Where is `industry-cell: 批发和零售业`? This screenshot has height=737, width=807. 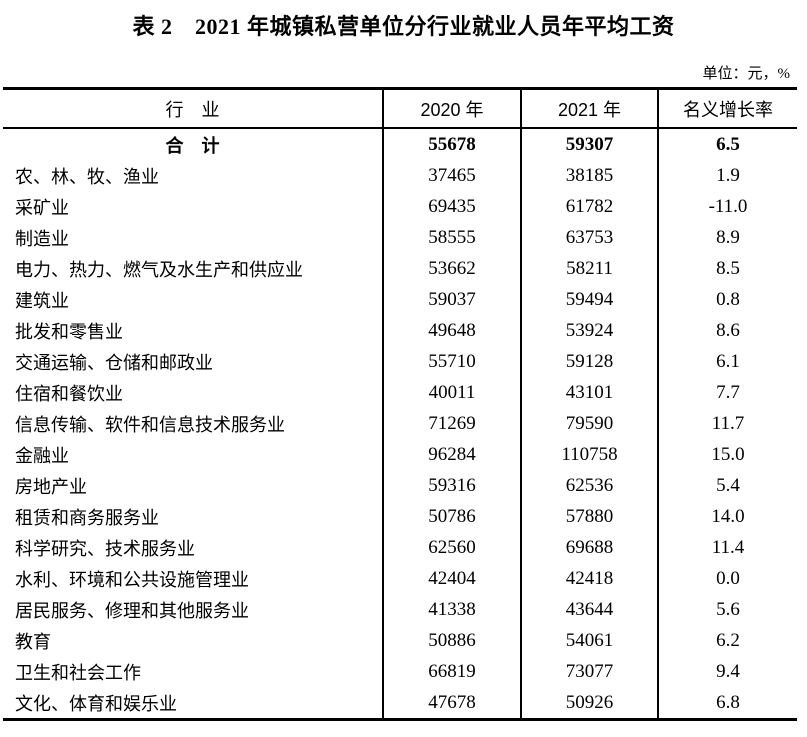
industry-cell: 批发和零售业 is located at coordinates (69, 331).